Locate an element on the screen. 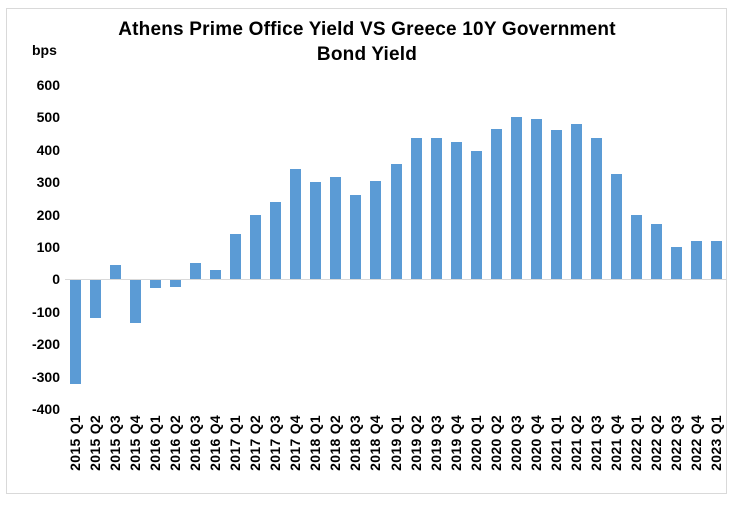 This screenshot has width=734, height=505. bar-2017-q2 is located at coordinates (256, 247).